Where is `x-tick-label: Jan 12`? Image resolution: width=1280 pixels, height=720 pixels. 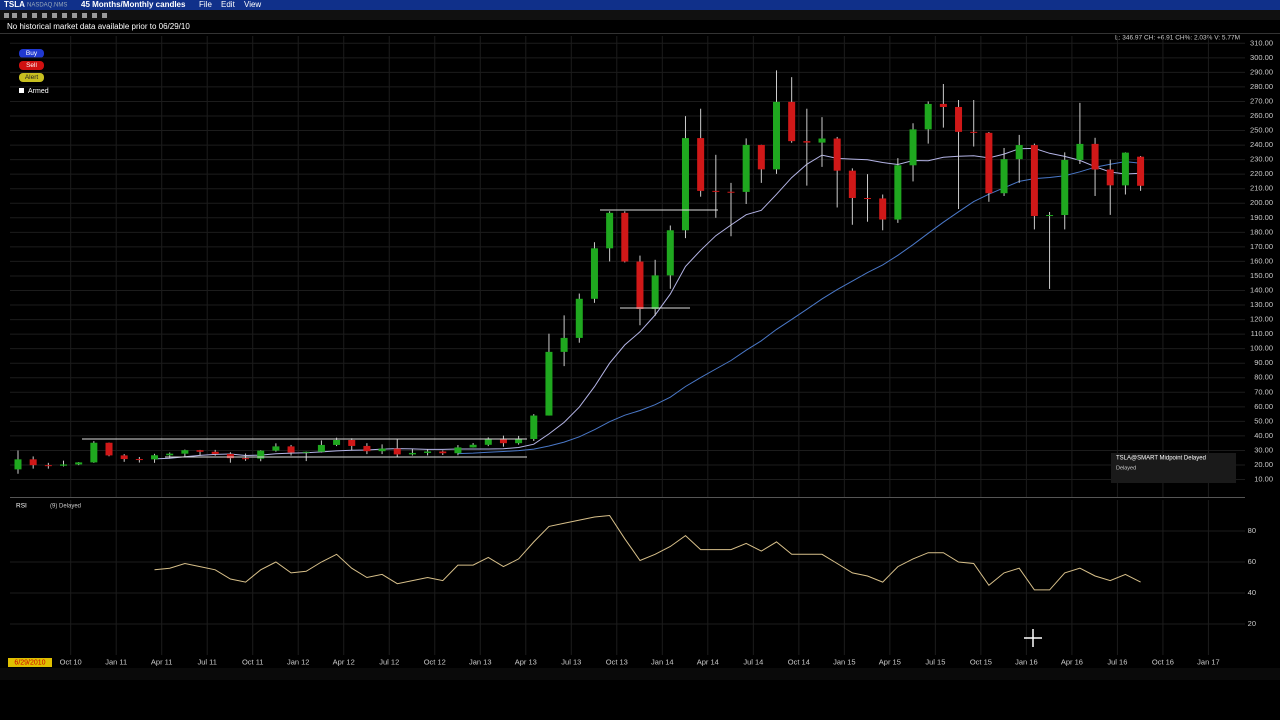 x-tick-label: Jan 12 is located at coordinates (298, 661).